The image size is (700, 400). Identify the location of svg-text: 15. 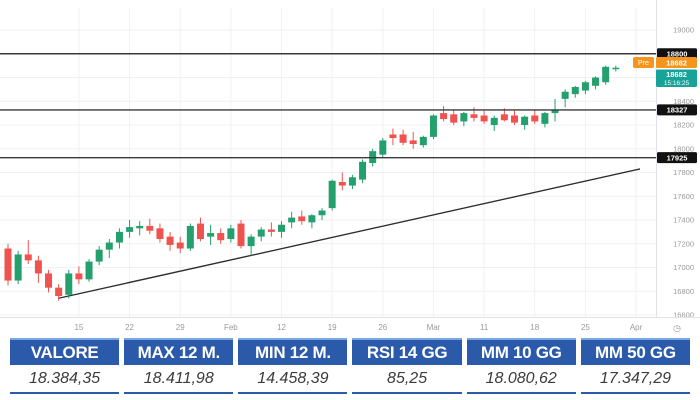
(78, 327).